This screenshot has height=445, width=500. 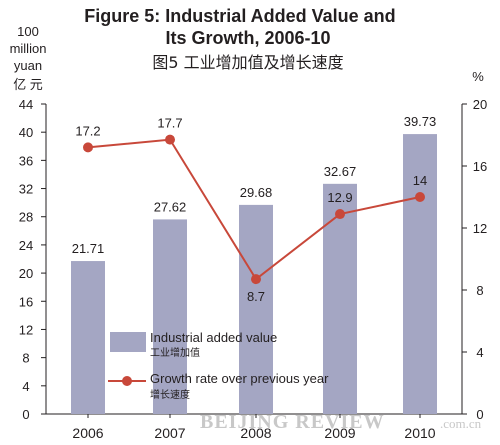 I want to click on legend-bar-swatch, so click(x=128, y=342).